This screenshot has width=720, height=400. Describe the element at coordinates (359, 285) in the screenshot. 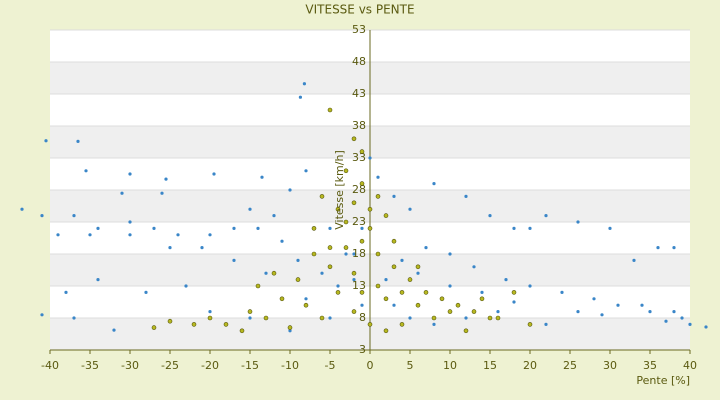

I see `y-tick-label: 13` at that location.